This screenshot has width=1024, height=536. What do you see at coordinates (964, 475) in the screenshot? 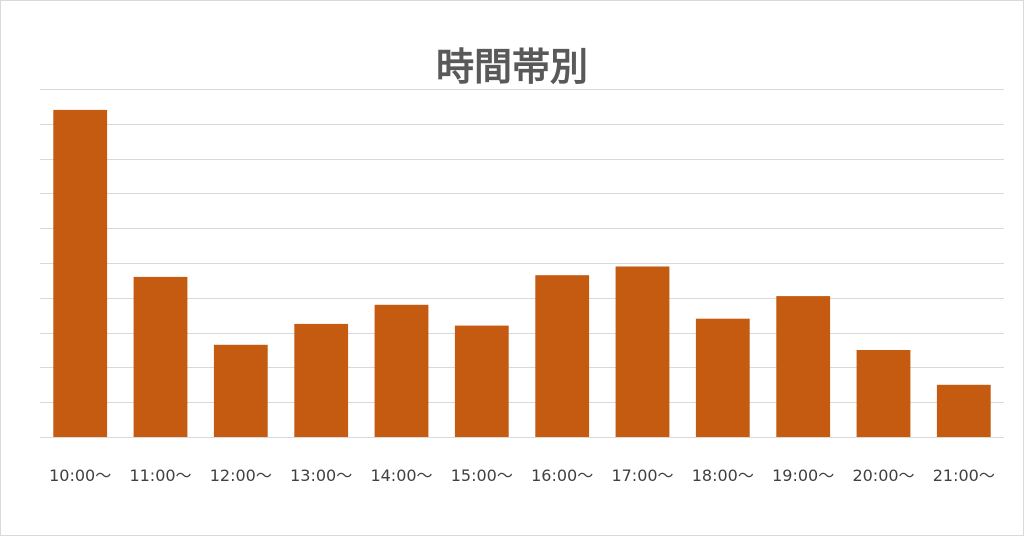
I see `x-tick-label: 21:00～` at bounding box center [964, 475].